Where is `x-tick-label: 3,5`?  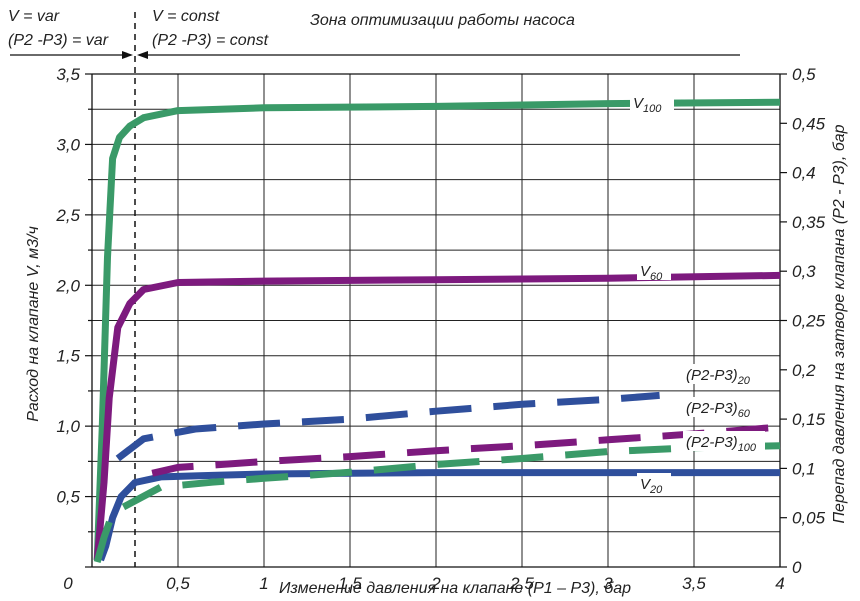
x-tick-label: 3,5 is located at coordinates (694, 583).